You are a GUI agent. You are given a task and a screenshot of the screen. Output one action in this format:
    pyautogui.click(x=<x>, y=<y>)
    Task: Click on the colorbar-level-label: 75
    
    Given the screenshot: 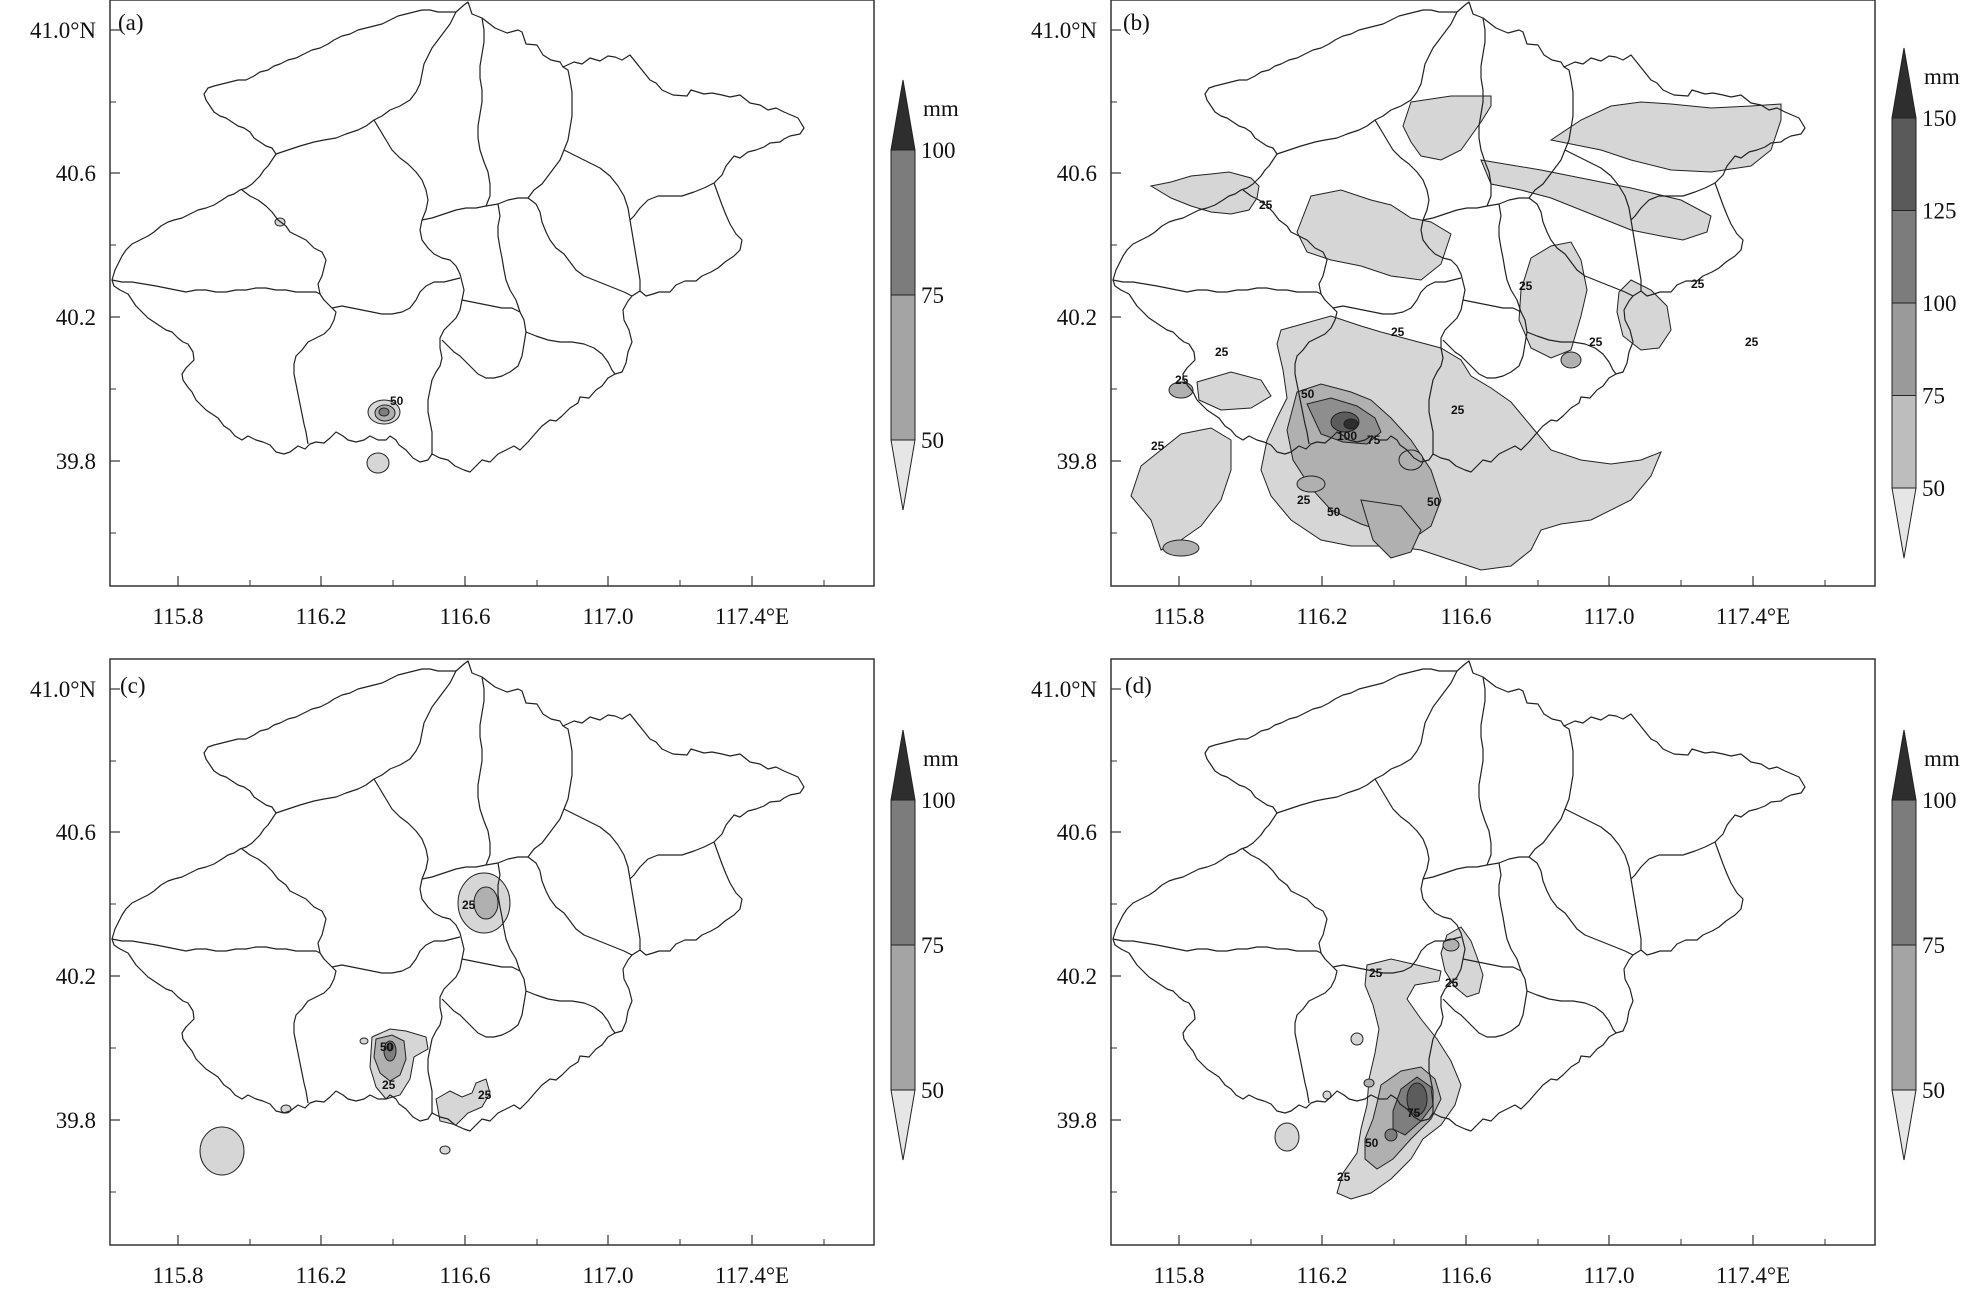 What is the action you would take?
    pyautogui.click(x=932, y=945)
    